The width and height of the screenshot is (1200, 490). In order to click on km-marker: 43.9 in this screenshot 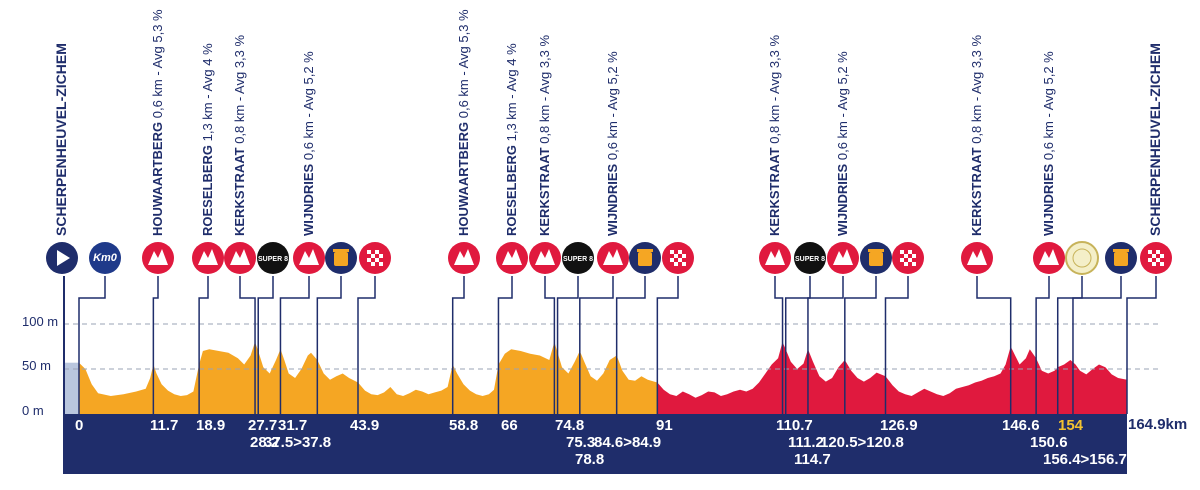, I will do `click(365, 425)`.